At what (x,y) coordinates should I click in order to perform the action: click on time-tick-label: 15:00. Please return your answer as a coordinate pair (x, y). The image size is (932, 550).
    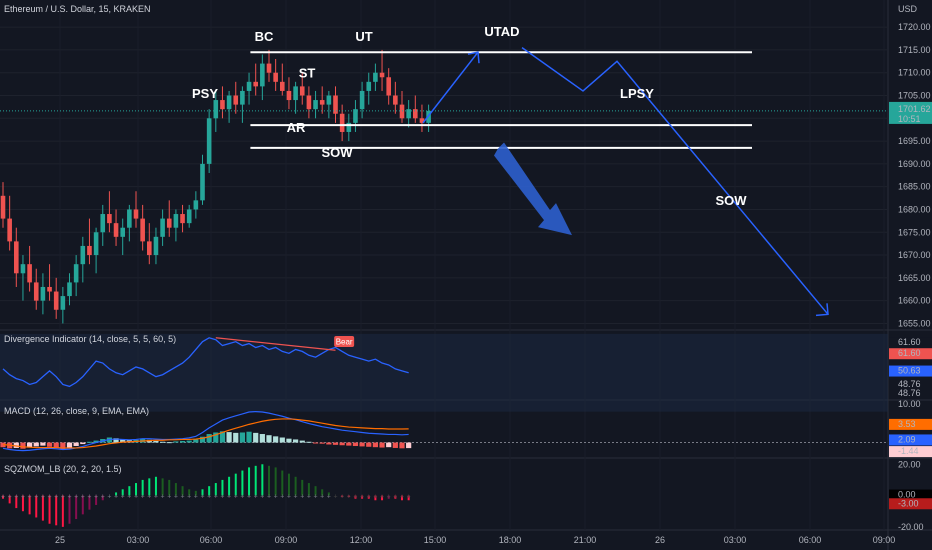
    Looking at the image, I should click on (435, 540).